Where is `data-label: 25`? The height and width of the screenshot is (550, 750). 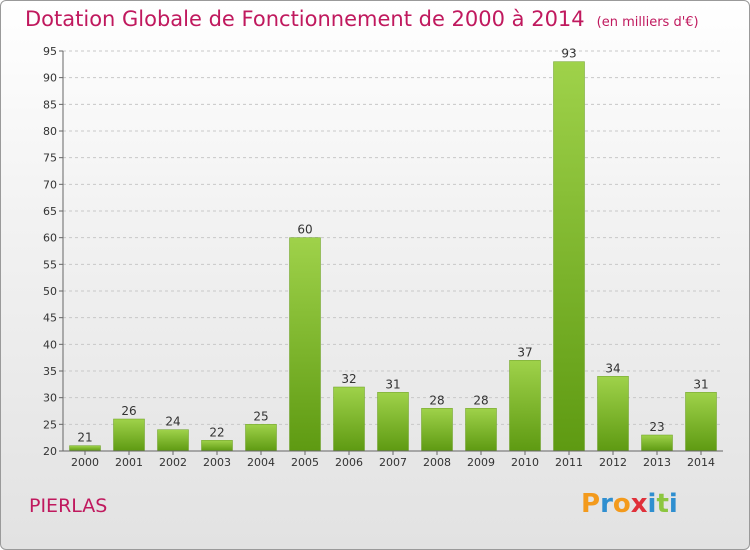
data-label: 25 is located at coordinates (260, 416).